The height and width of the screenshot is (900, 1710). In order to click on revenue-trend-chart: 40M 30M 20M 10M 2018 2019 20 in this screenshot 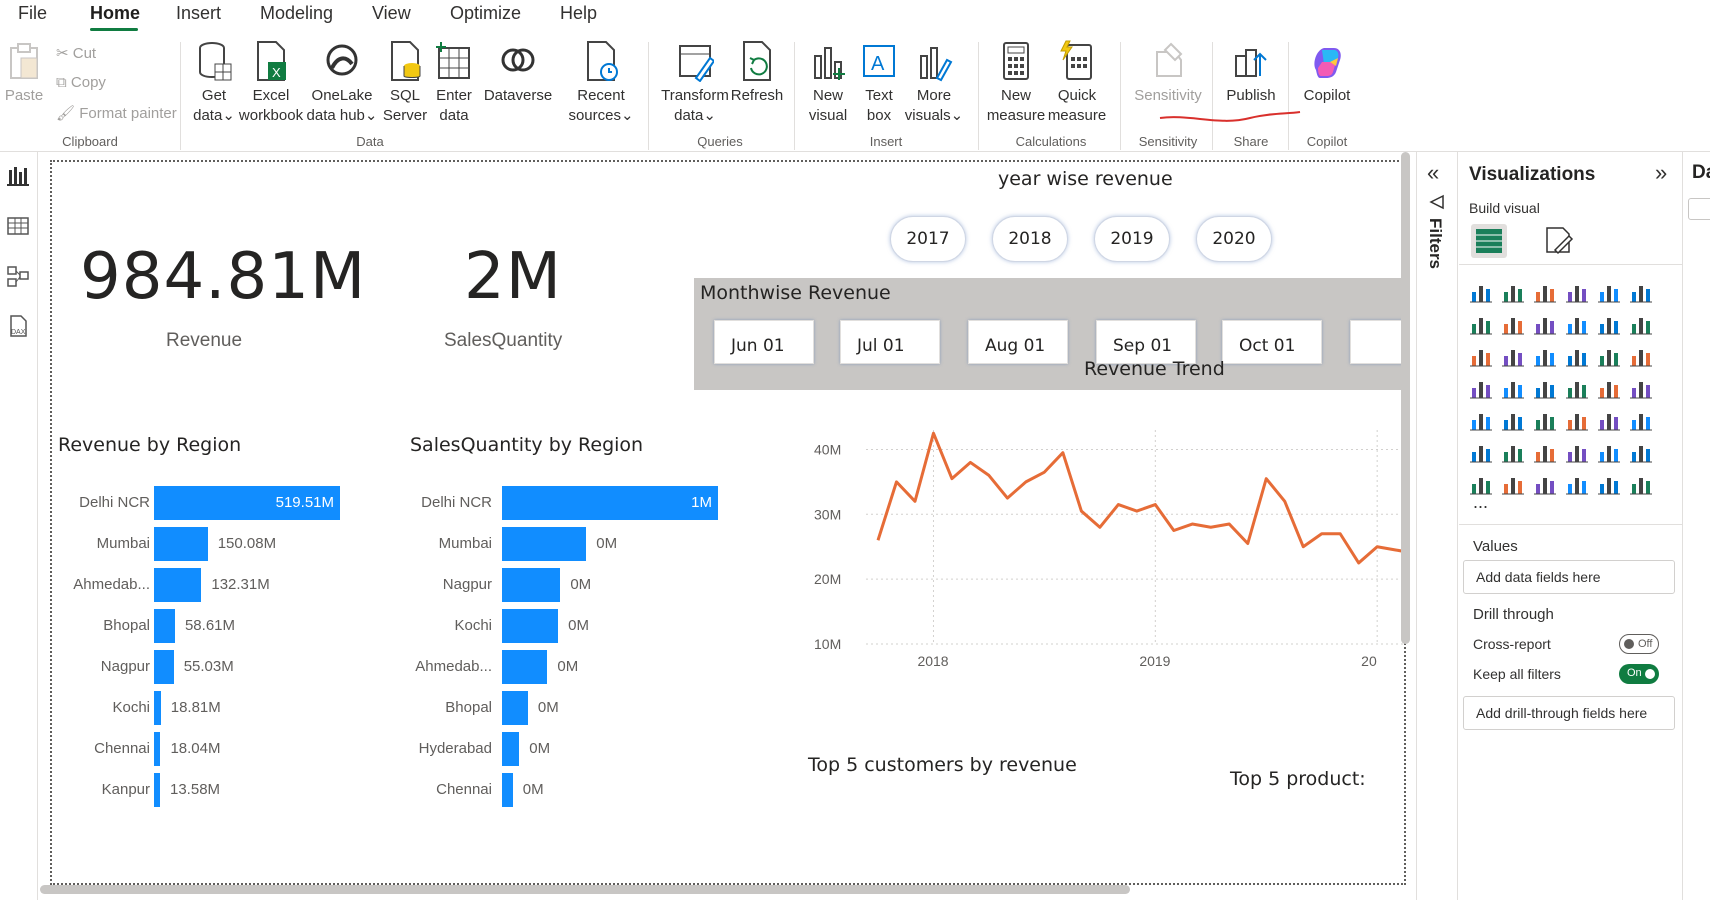, I will do `click(1109, 530)`.